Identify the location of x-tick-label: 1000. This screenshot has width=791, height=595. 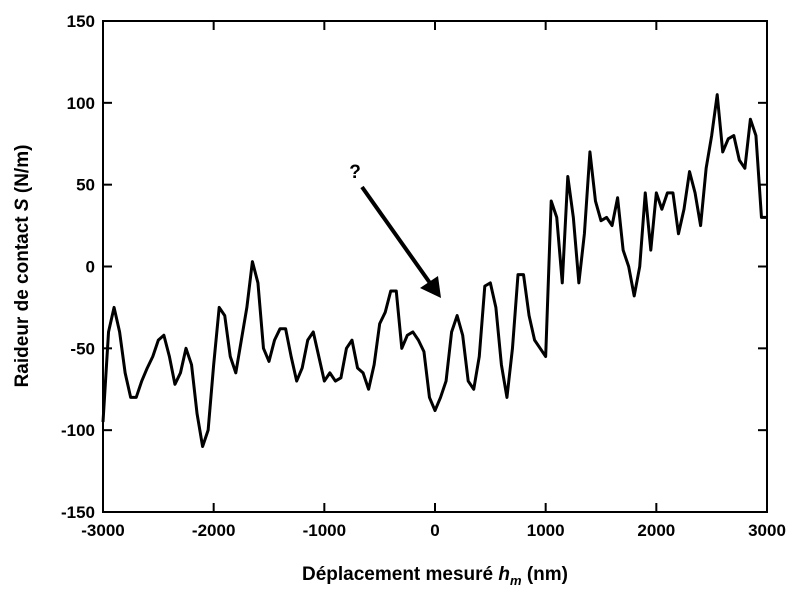
(546, 530).